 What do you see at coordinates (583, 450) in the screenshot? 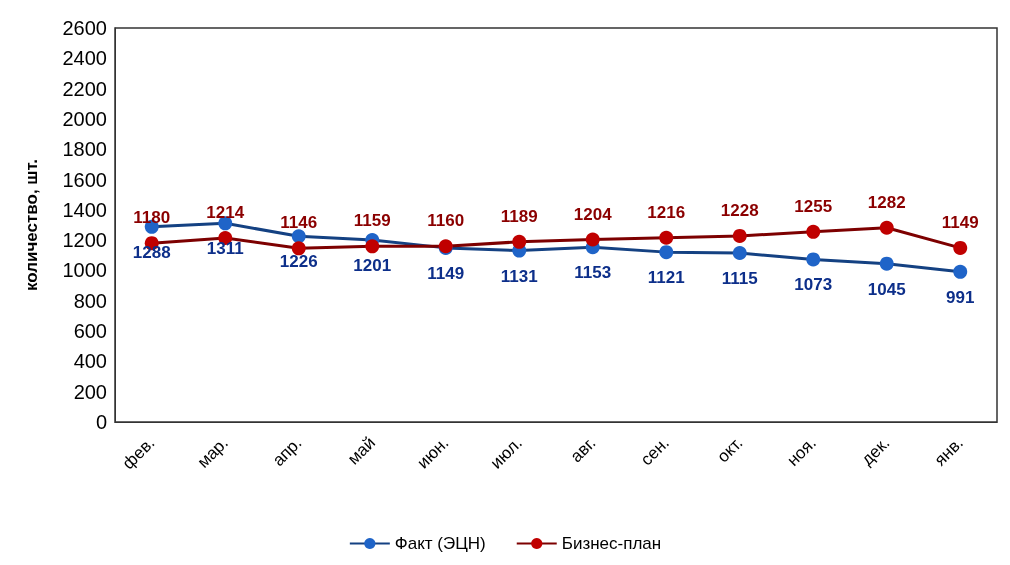
I see `x-tick-label: авг.` at bounding box center [583, 450].